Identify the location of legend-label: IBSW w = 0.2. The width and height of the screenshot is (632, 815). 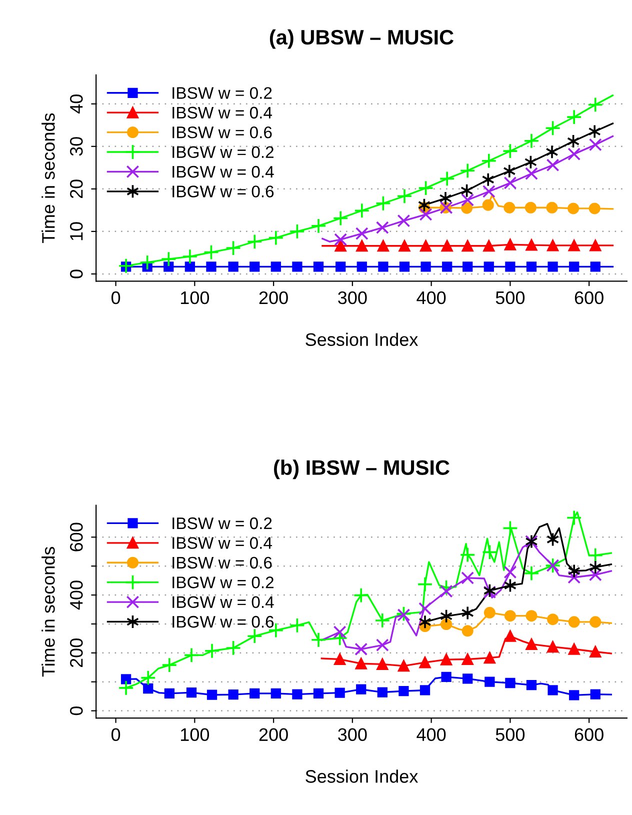
(222, 523).